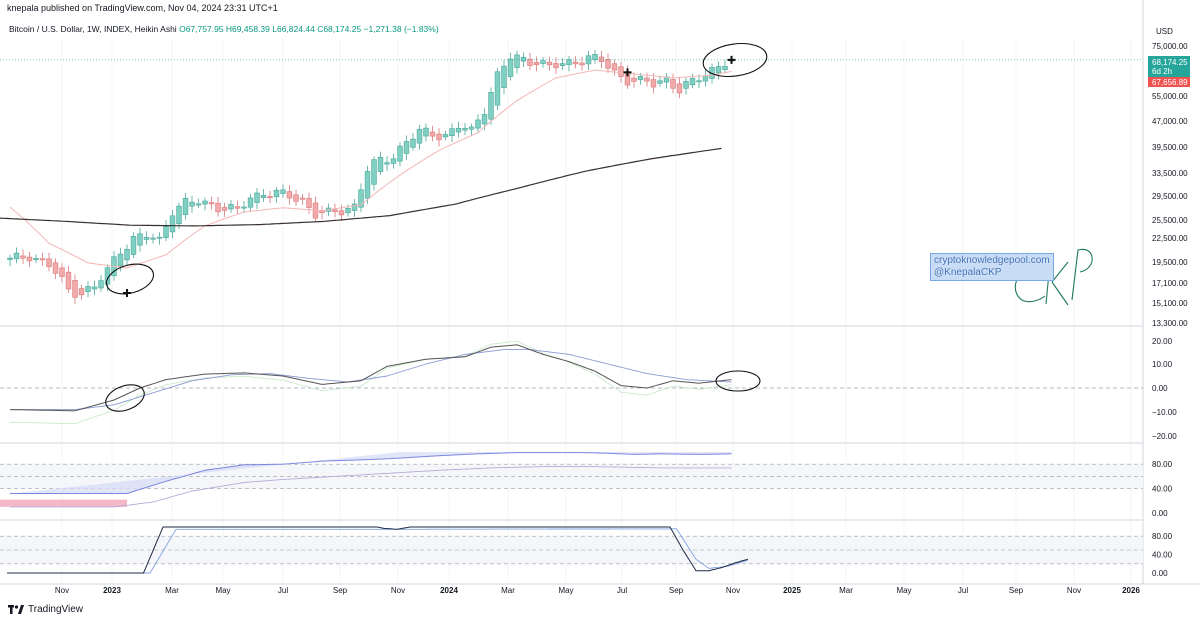 The image size is (1200, 622). Describe the element at coordinates (1162, 464) in the screenshot. I see `rsi-tick-label: 80.00` at that location.